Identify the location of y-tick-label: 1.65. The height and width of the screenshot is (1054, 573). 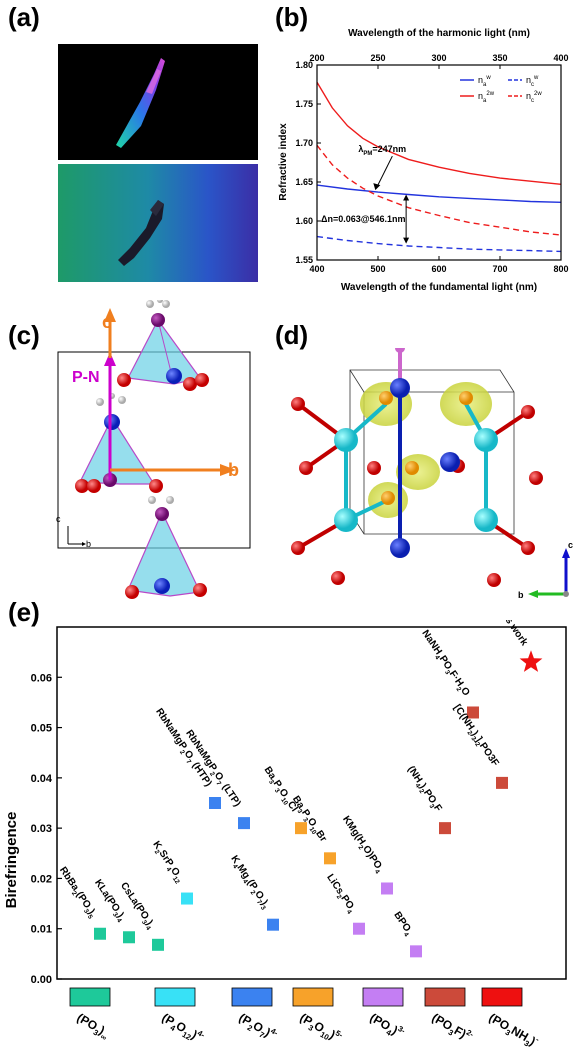
(304, 182).